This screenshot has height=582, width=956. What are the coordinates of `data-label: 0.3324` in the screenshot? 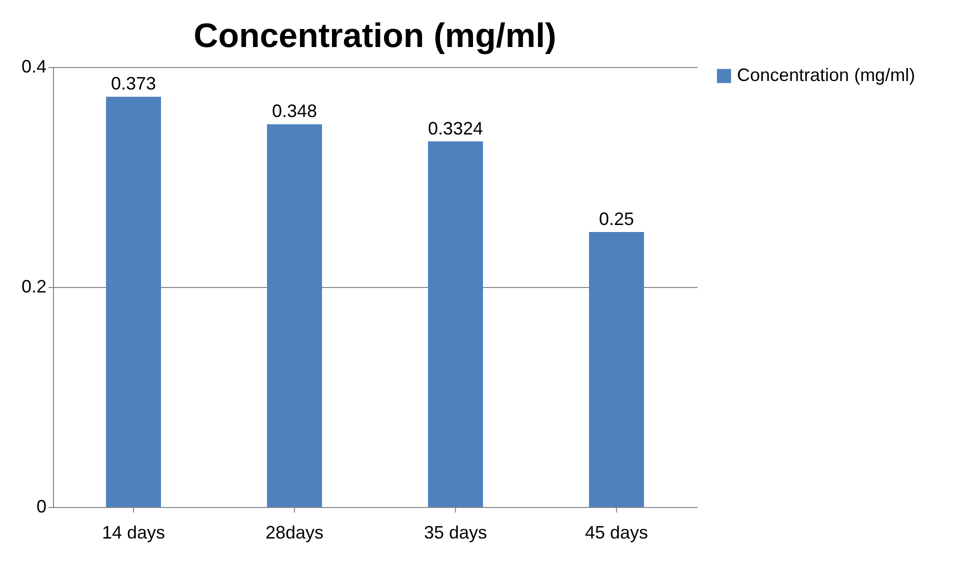 It's located at (456, 128).